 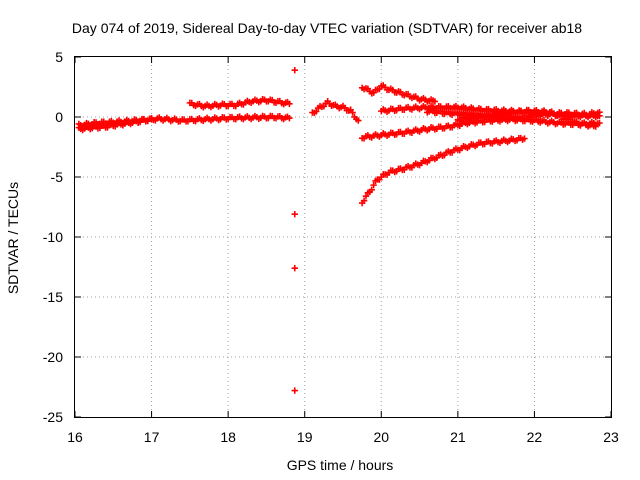 I want to click on x-tick-label: 23, so click(x=611, y=437).